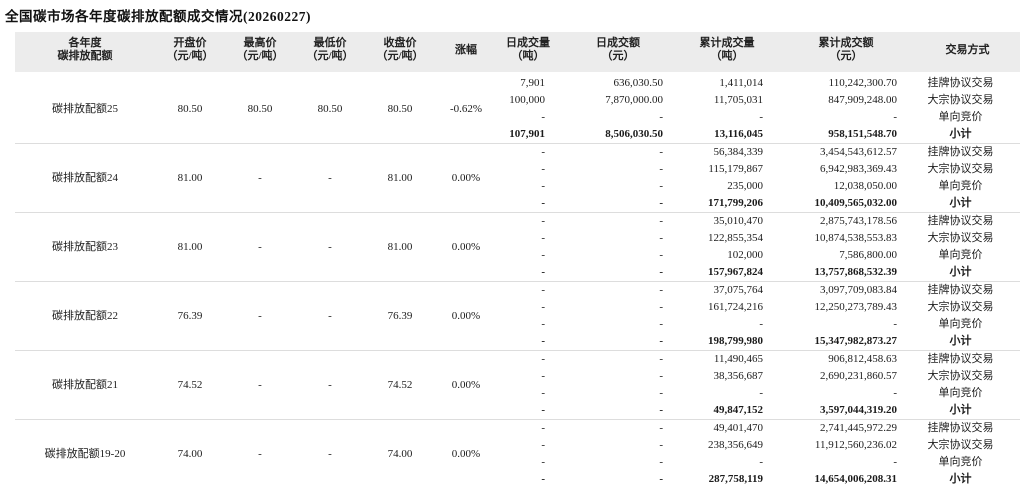  Describe the element at coordinates (190, 108) in the screenshot. I see `open-price-cell: 80.50` at that location.